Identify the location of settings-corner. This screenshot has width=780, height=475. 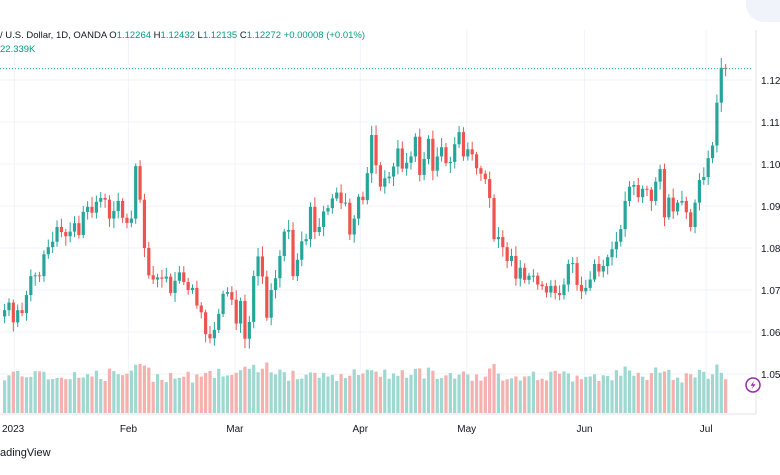
(763, 11).